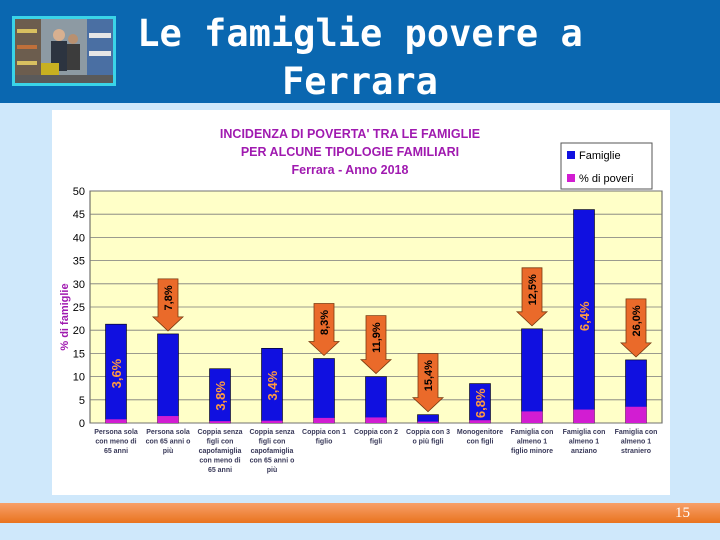  Describe the element at coordinates (360, 58) in the screenshot. I see `slide-title: Le famiglie povere a Ferrara` at that location.